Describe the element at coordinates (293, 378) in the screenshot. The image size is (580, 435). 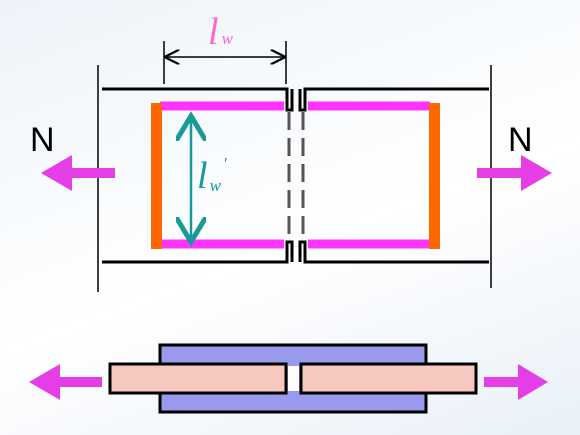
I see `plate-gap` at that location.